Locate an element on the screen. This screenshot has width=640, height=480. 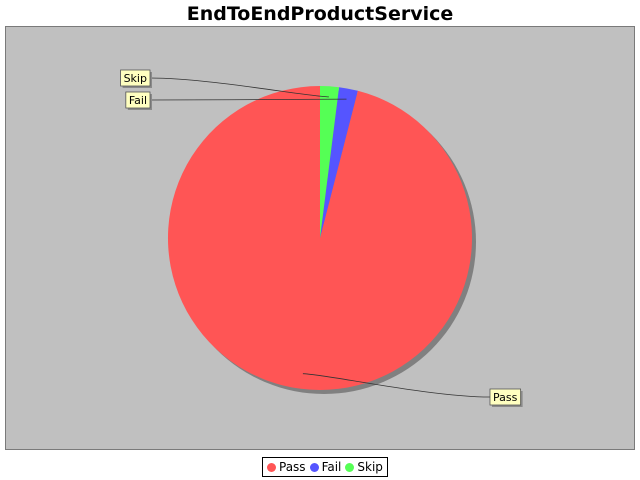
legend-swatch-pass is located at coordinates (271, 467).